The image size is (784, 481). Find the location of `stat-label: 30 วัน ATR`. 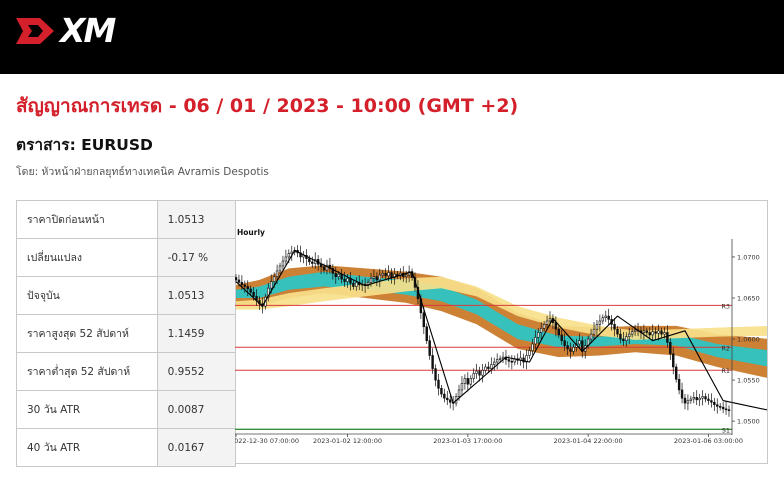

stat-label: 30 วัน ATR is located at coordinates (87, 409).